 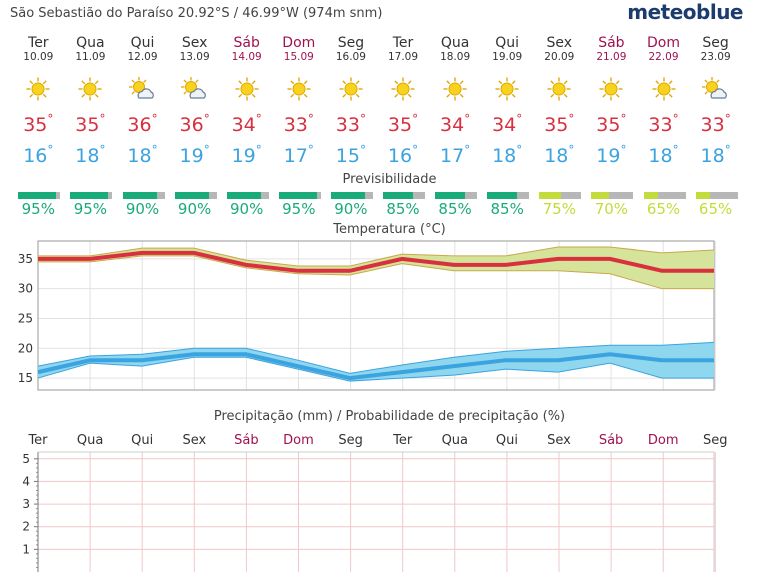 What do you see at coordinates (90, 209) in the screenshot?
I see `predictability-percent: 95%` at bounding box center [90, 209].